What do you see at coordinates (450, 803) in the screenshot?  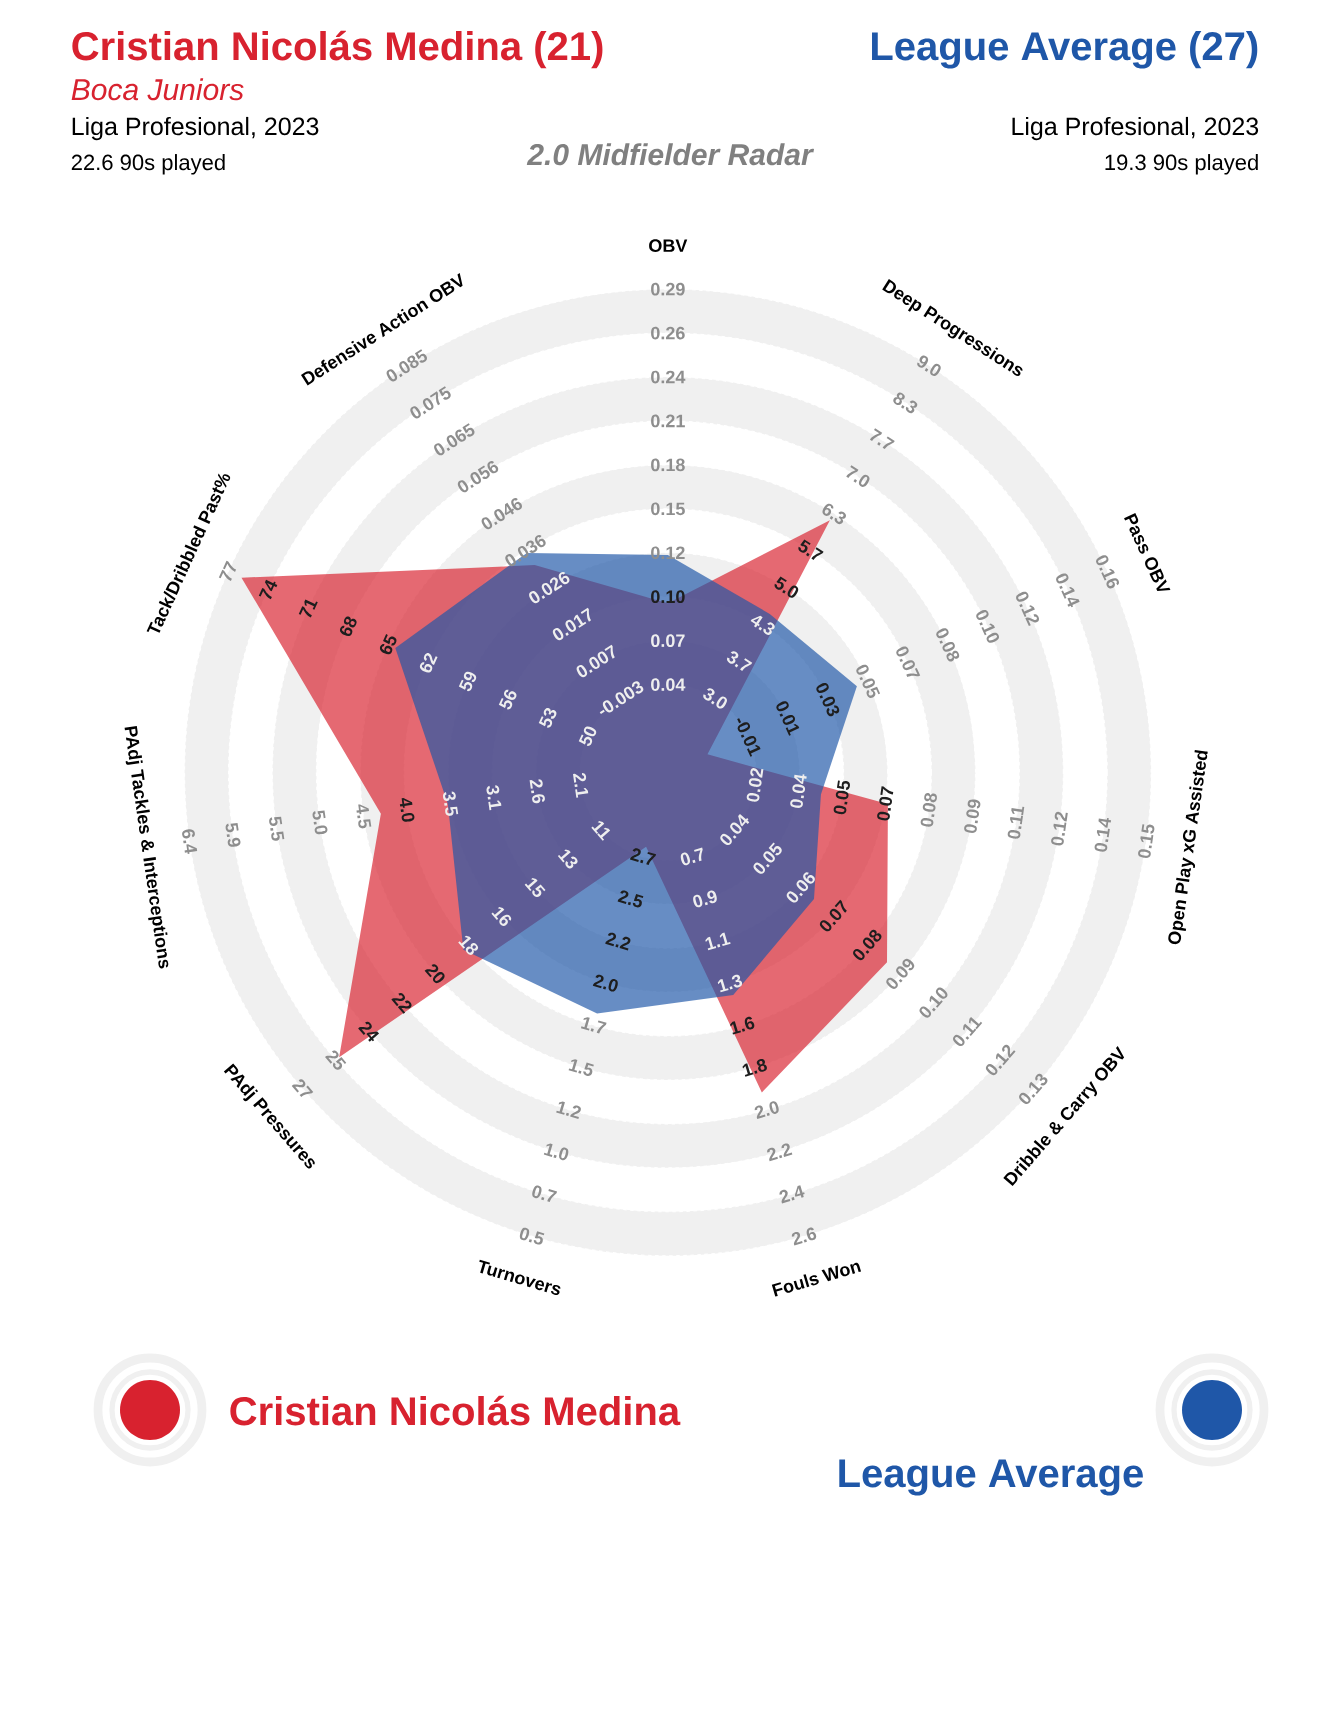 I see `text: 3.5` at bounding box center [450, 803].